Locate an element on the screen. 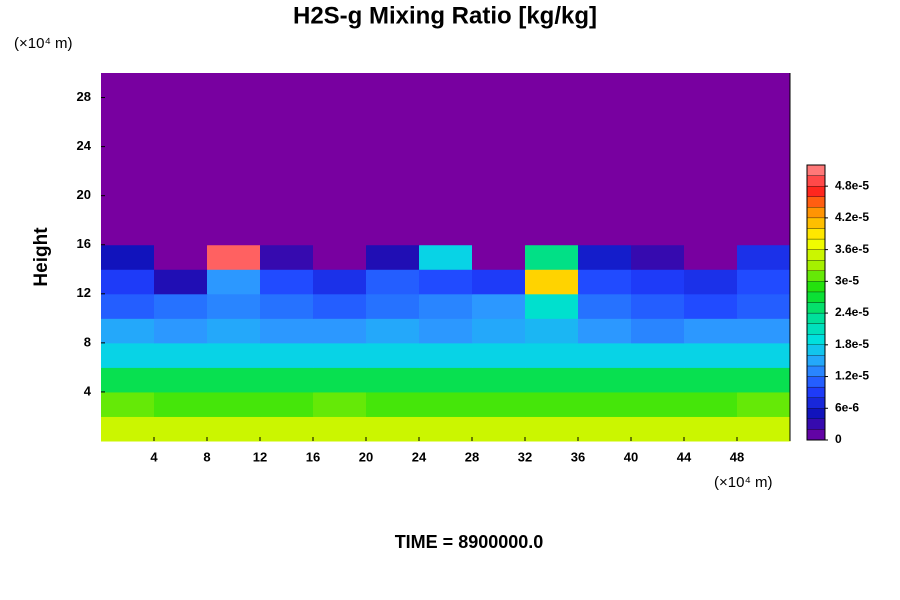  colorbar-label: 3.6e-5 is located at coordinates (852, 249).